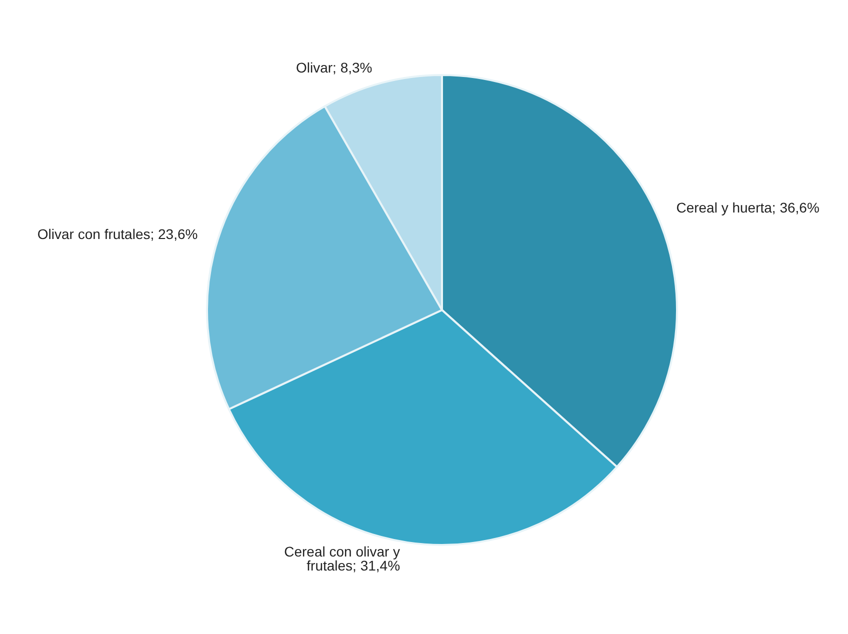 The height and width of the screenshot is (634, 848). What do you see at coordinates (334, 68) in the screenshot?
I see `slice-label: Olivar; 8,3%` at bounding box center [334, 68].